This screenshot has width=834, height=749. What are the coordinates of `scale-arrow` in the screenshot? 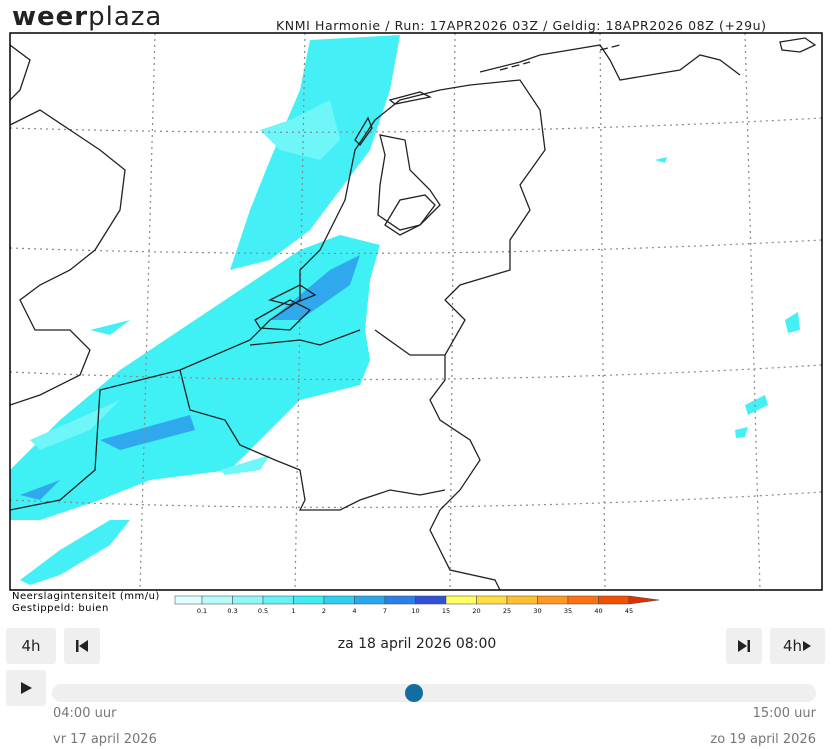 It's located at (644, 600).